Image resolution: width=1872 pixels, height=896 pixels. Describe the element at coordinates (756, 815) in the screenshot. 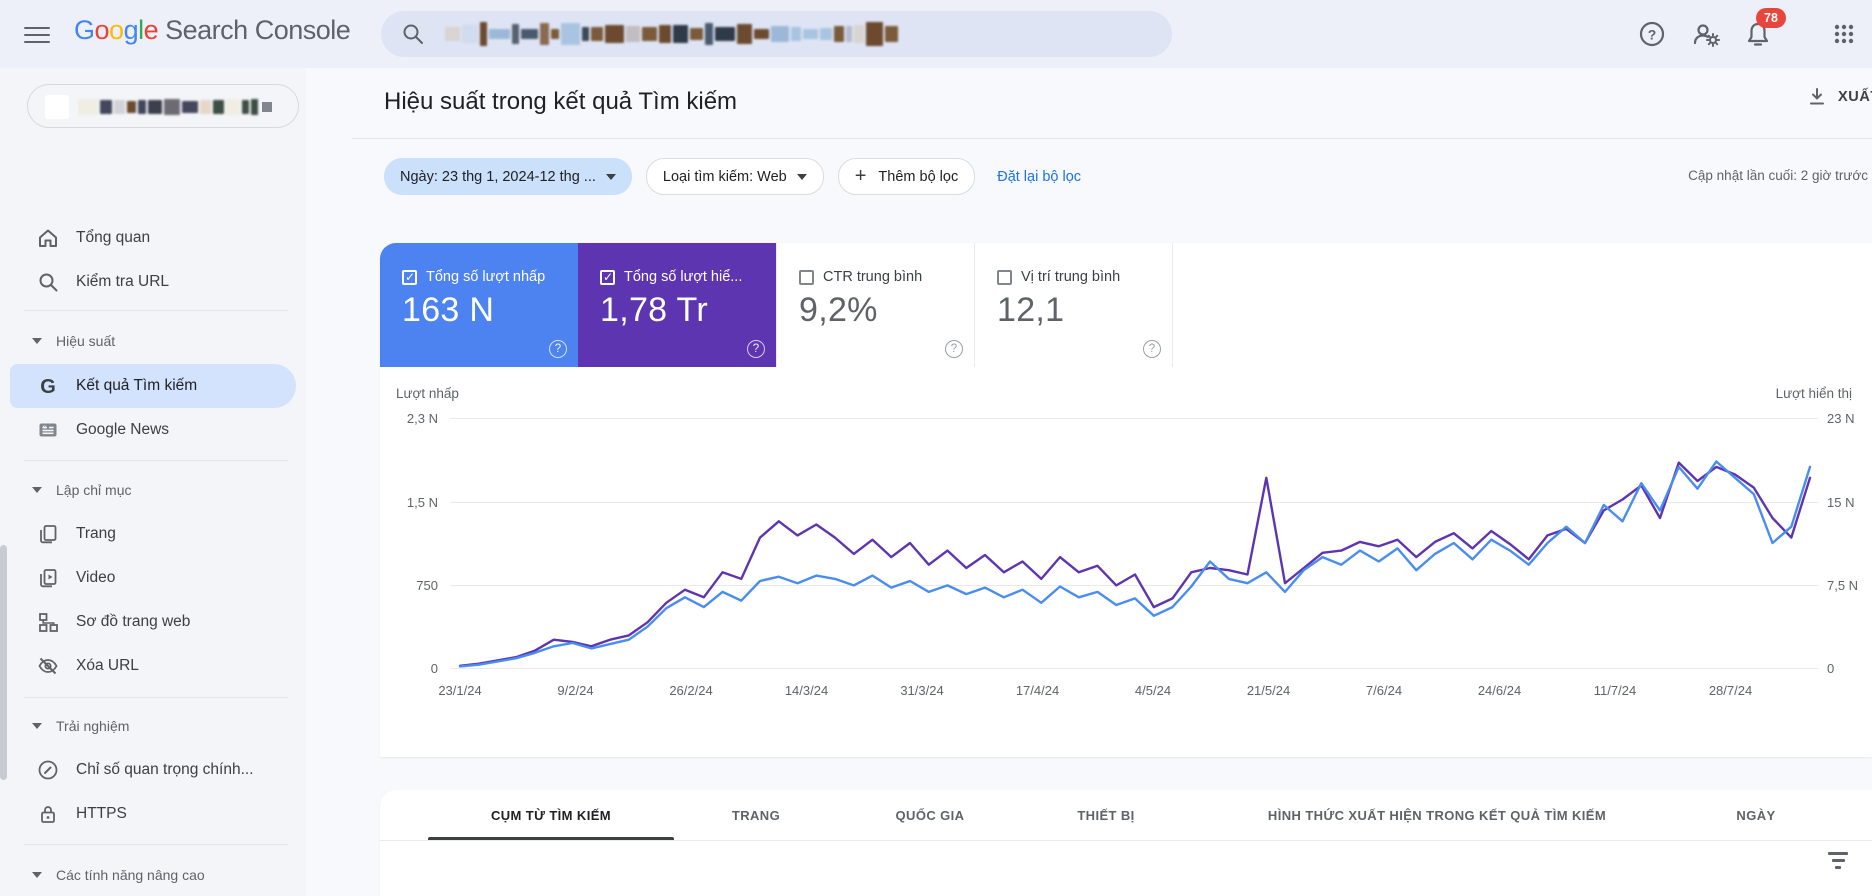

I see `tab-trang: TRANG` at that location.